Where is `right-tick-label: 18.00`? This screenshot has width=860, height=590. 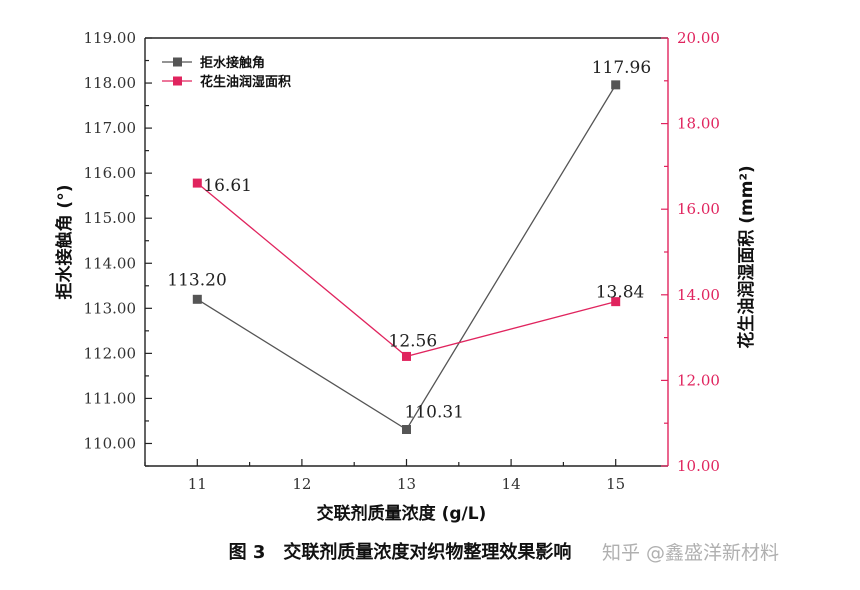
right-tick-label: 18.00 is located at coordinates (698, 124).